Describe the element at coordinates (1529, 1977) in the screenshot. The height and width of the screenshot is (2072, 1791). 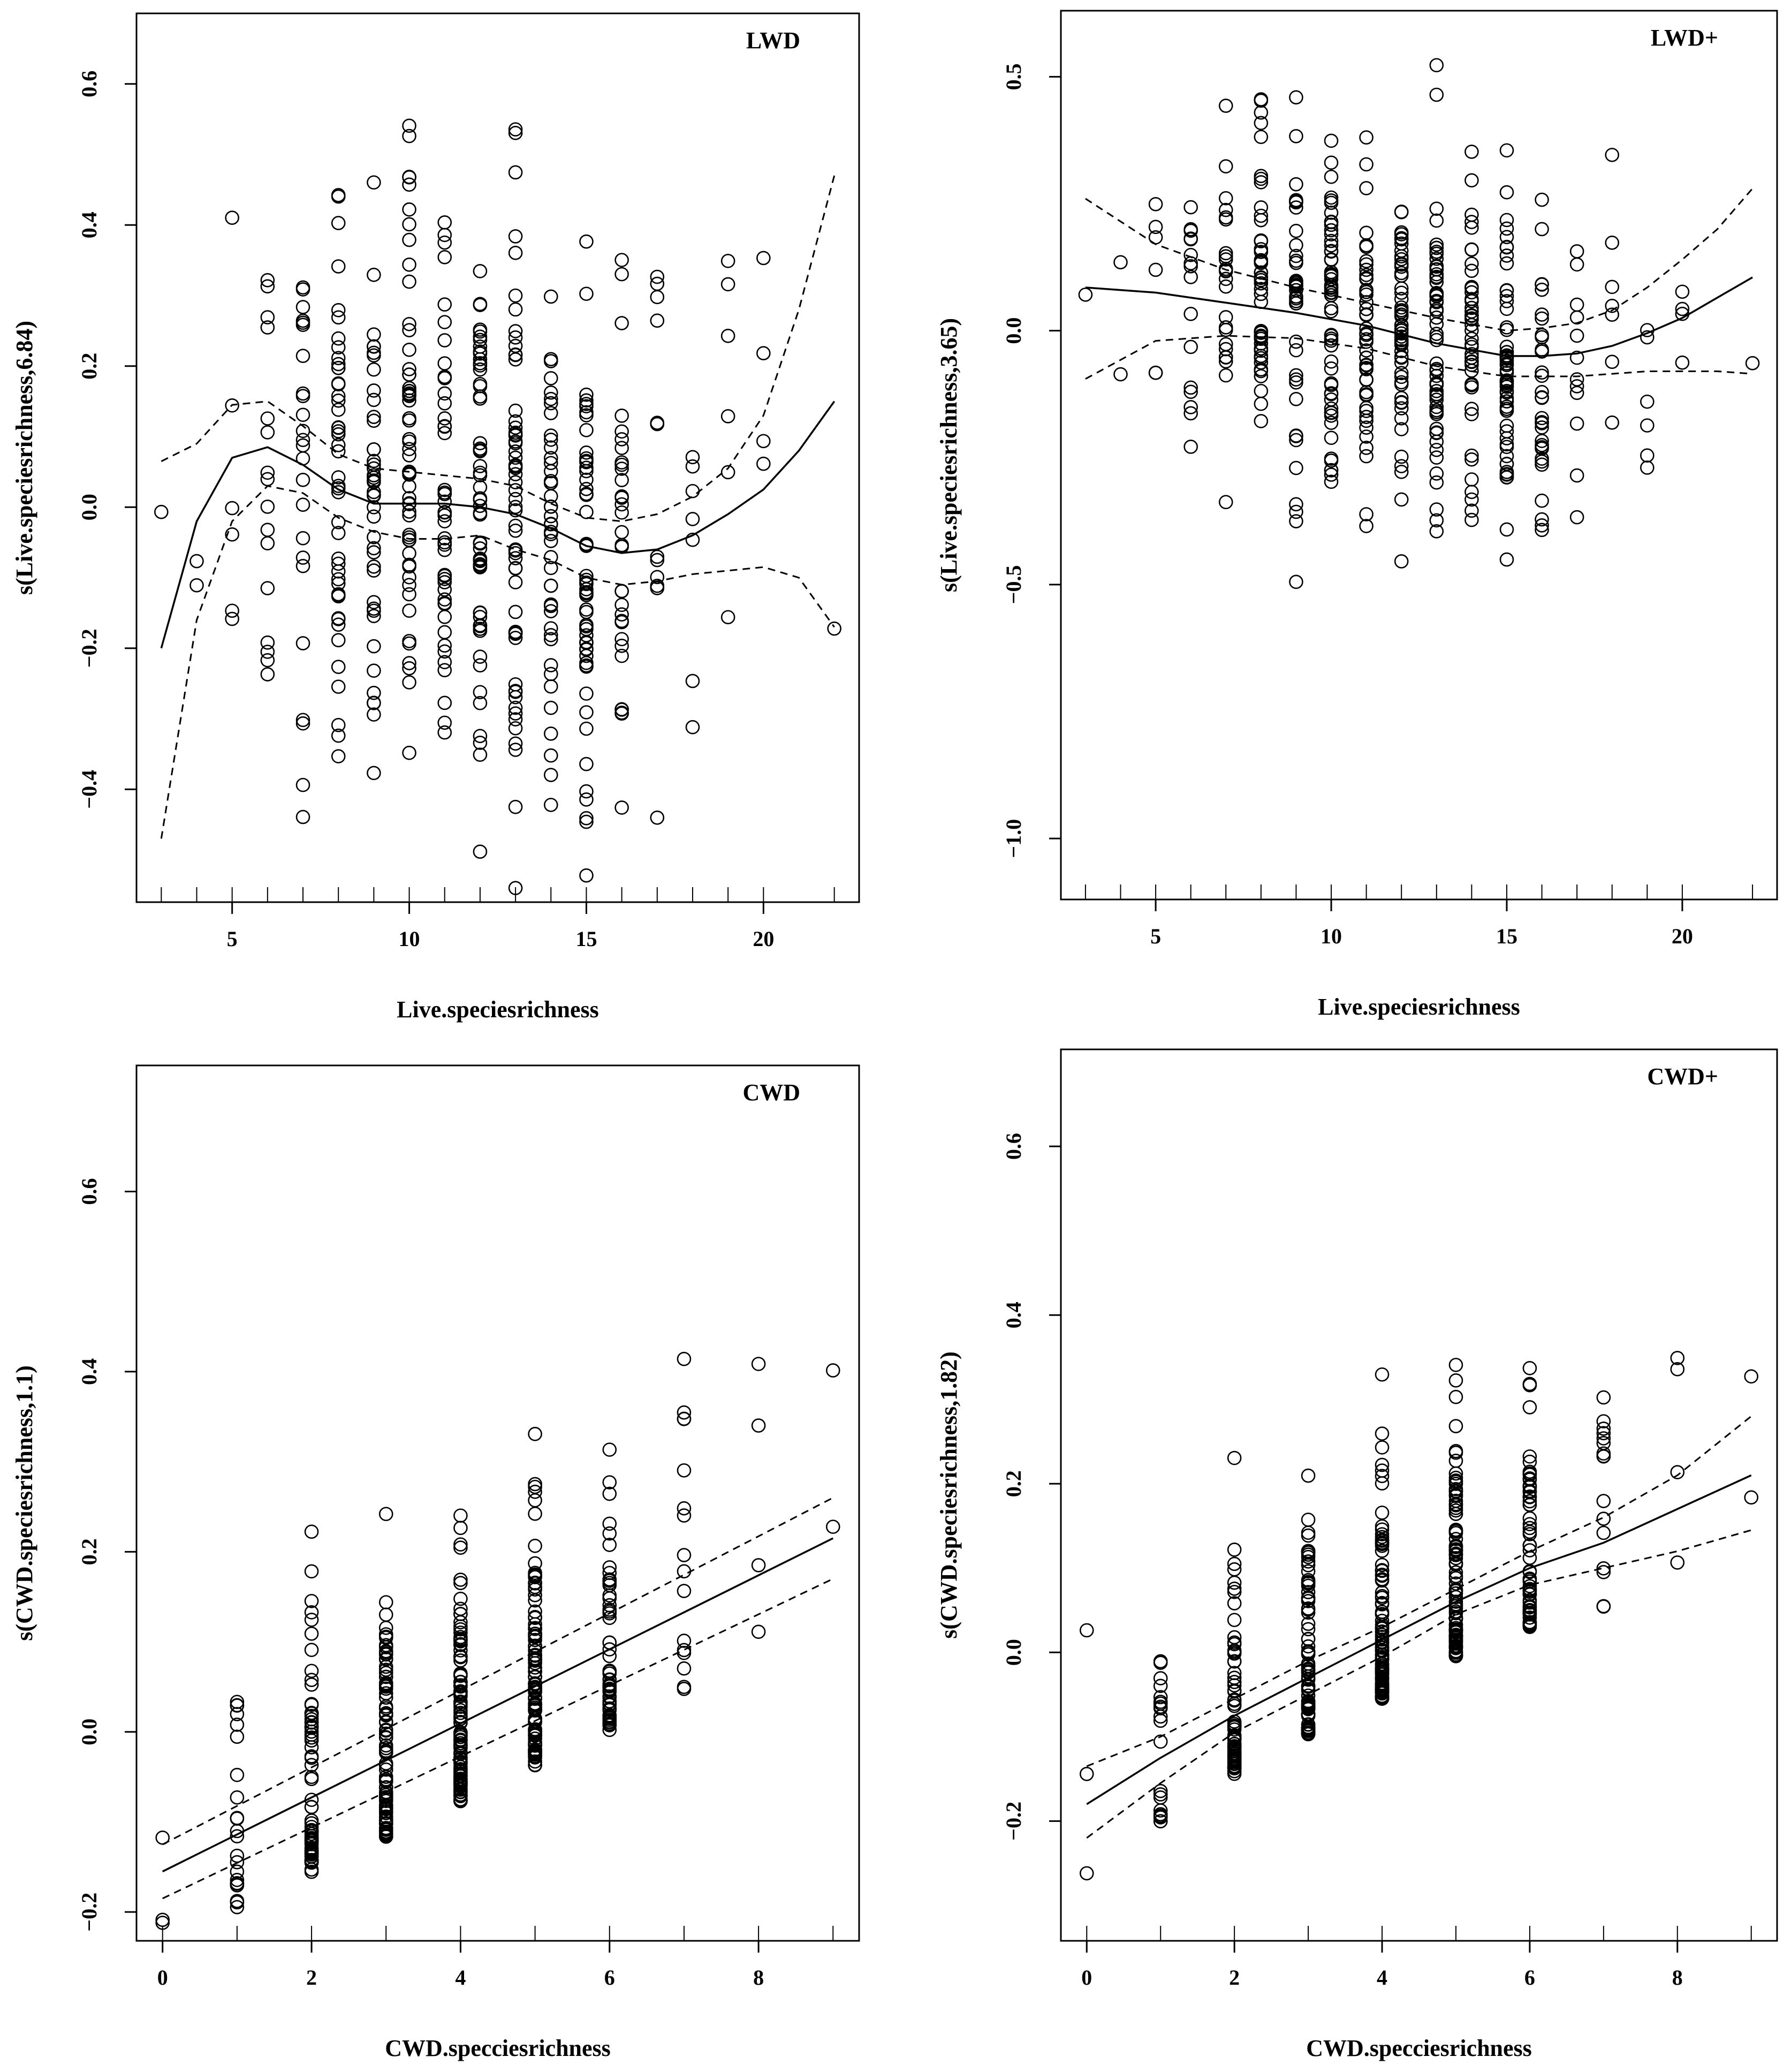
I see `x-tick-label: 6` at that location.